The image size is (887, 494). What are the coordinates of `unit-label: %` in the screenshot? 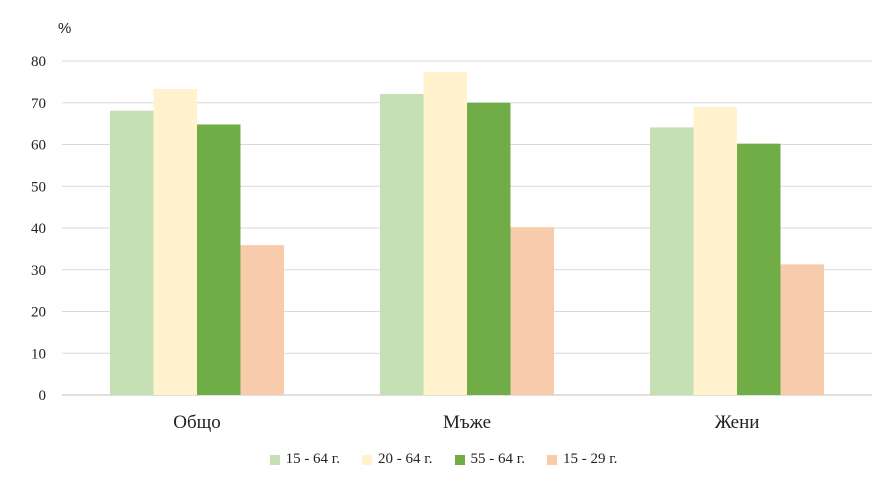 It's located at (65, 28).